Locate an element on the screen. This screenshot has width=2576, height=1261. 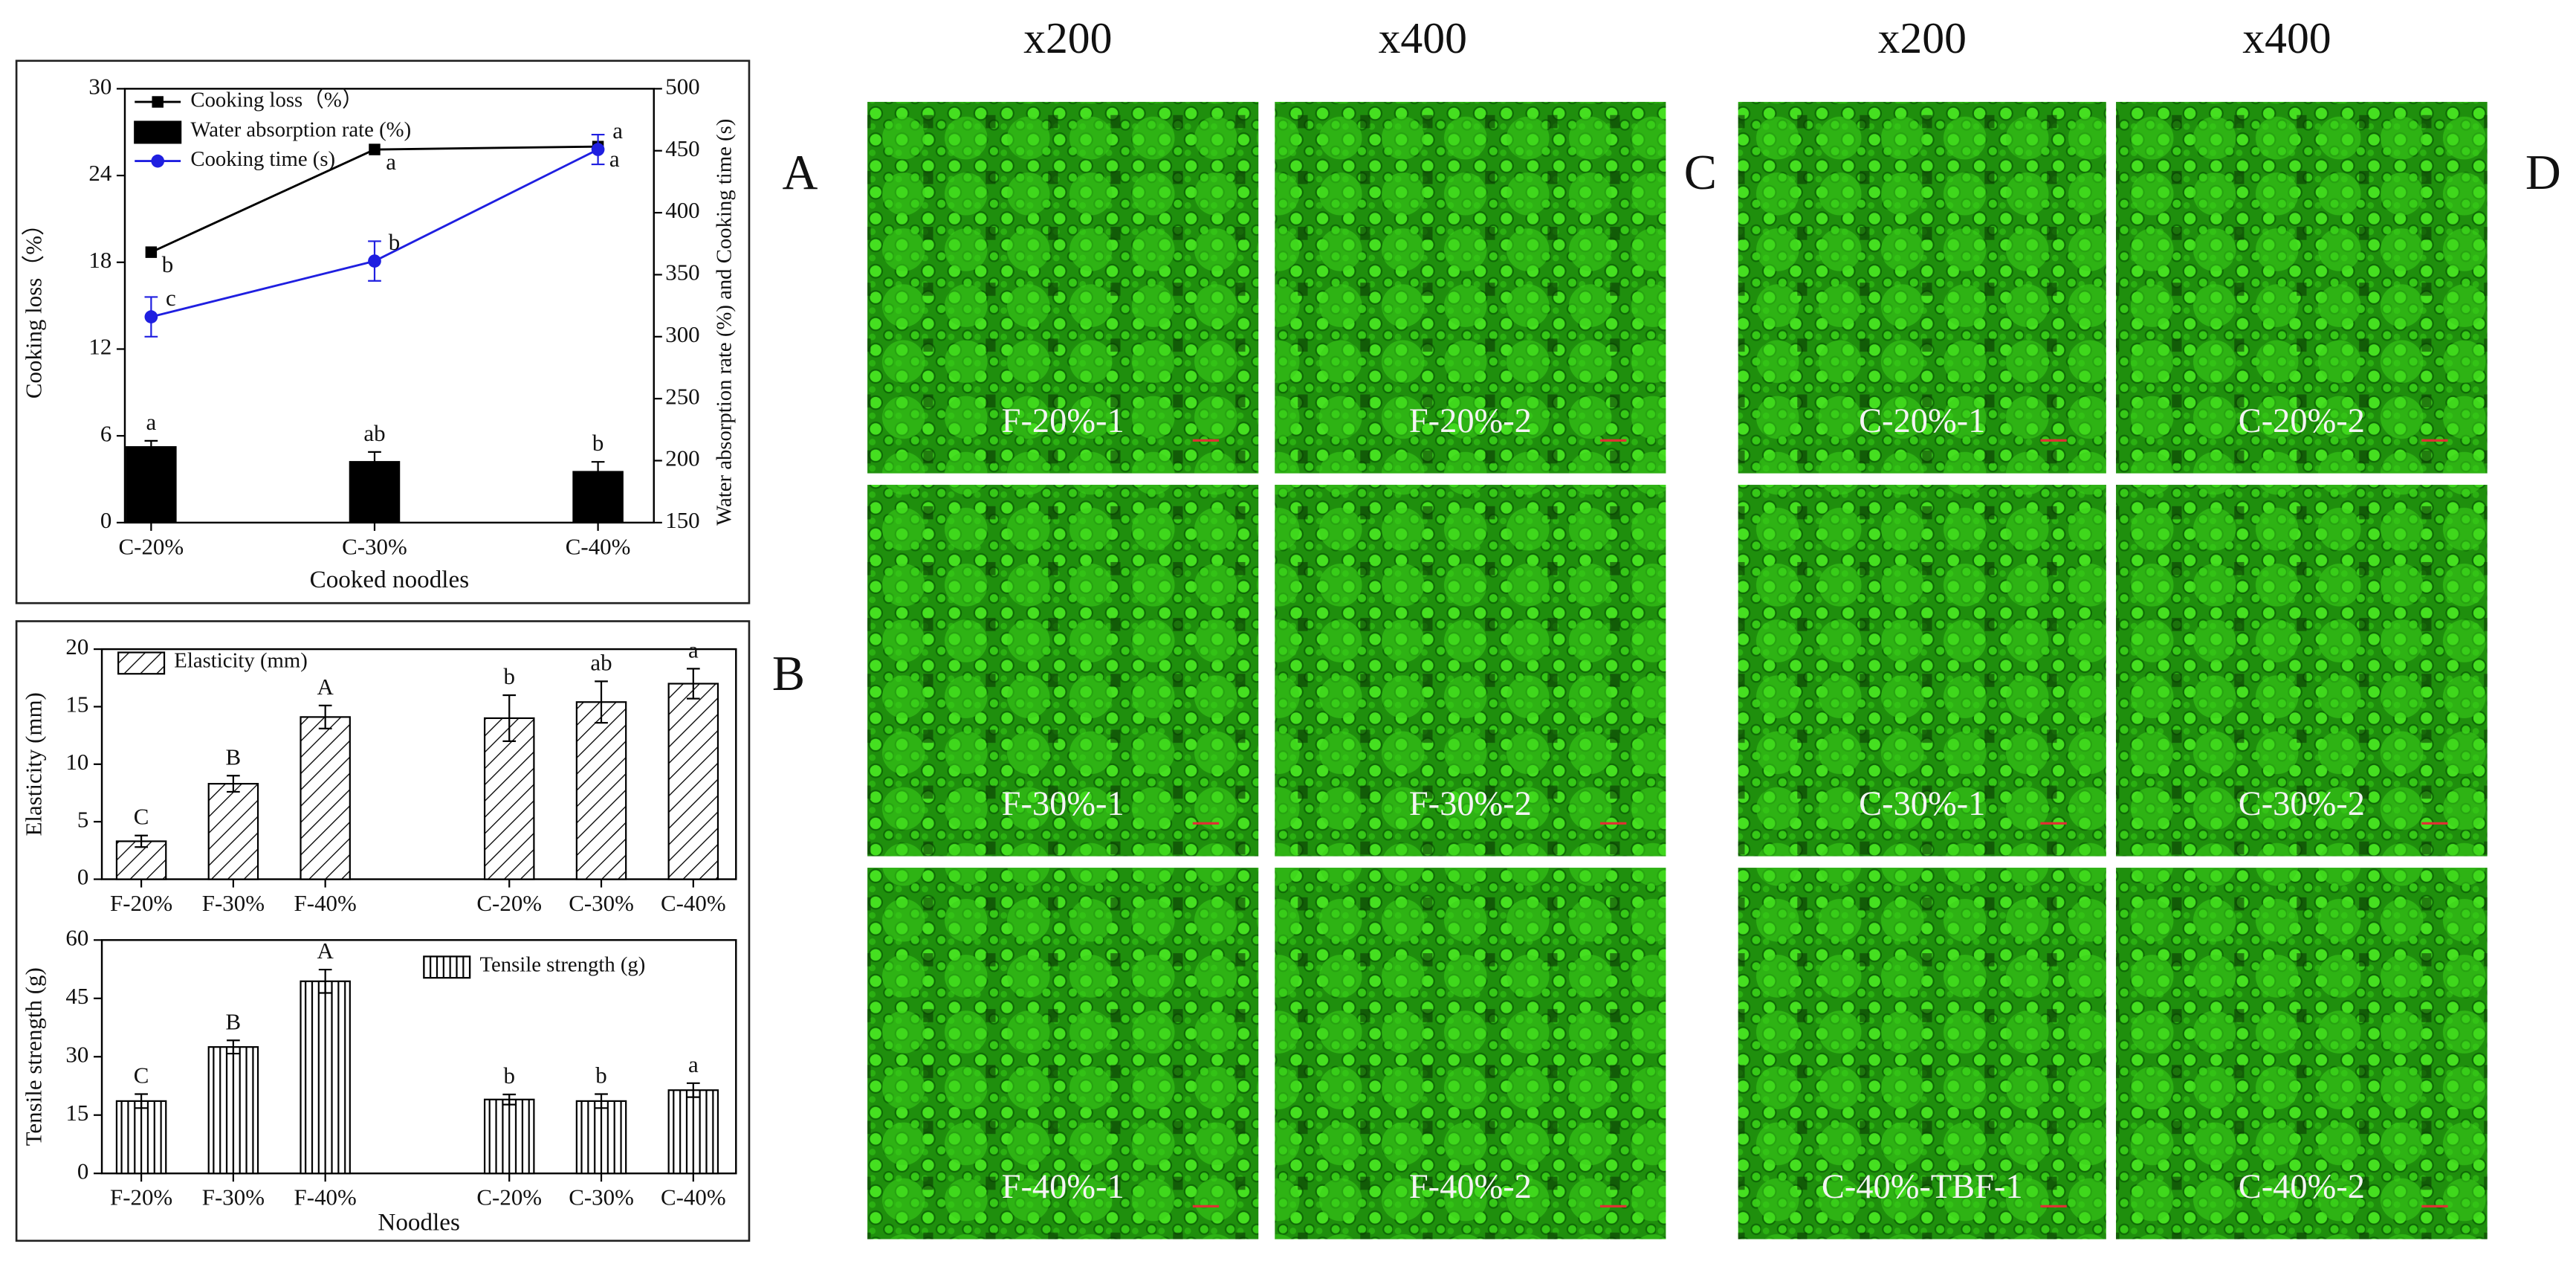
legend-label: Cooking time (s) is located at coordinates (262, 159).